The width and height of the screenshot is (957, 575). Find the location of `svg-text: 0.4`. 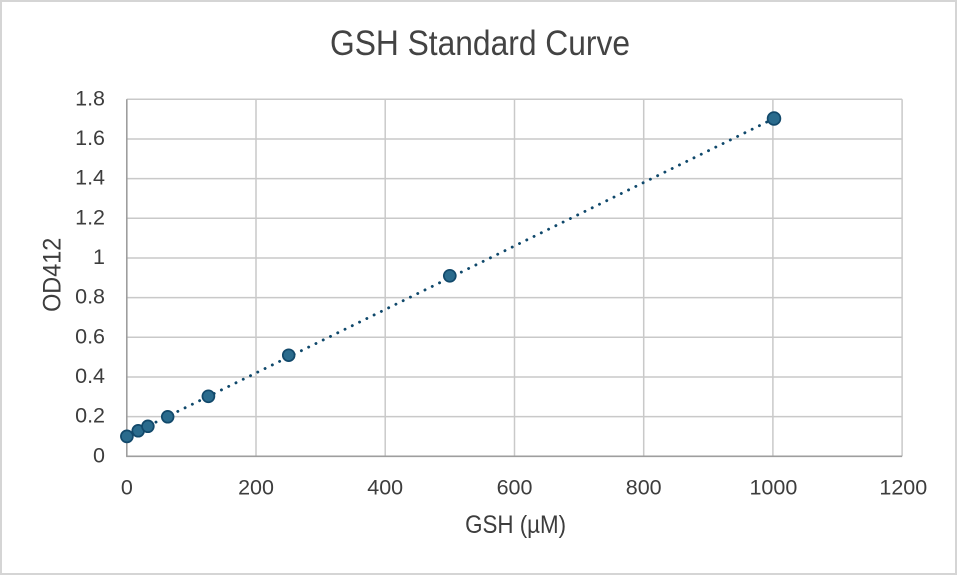

svg-text: 0.4 is located at coordinates (90, 376).